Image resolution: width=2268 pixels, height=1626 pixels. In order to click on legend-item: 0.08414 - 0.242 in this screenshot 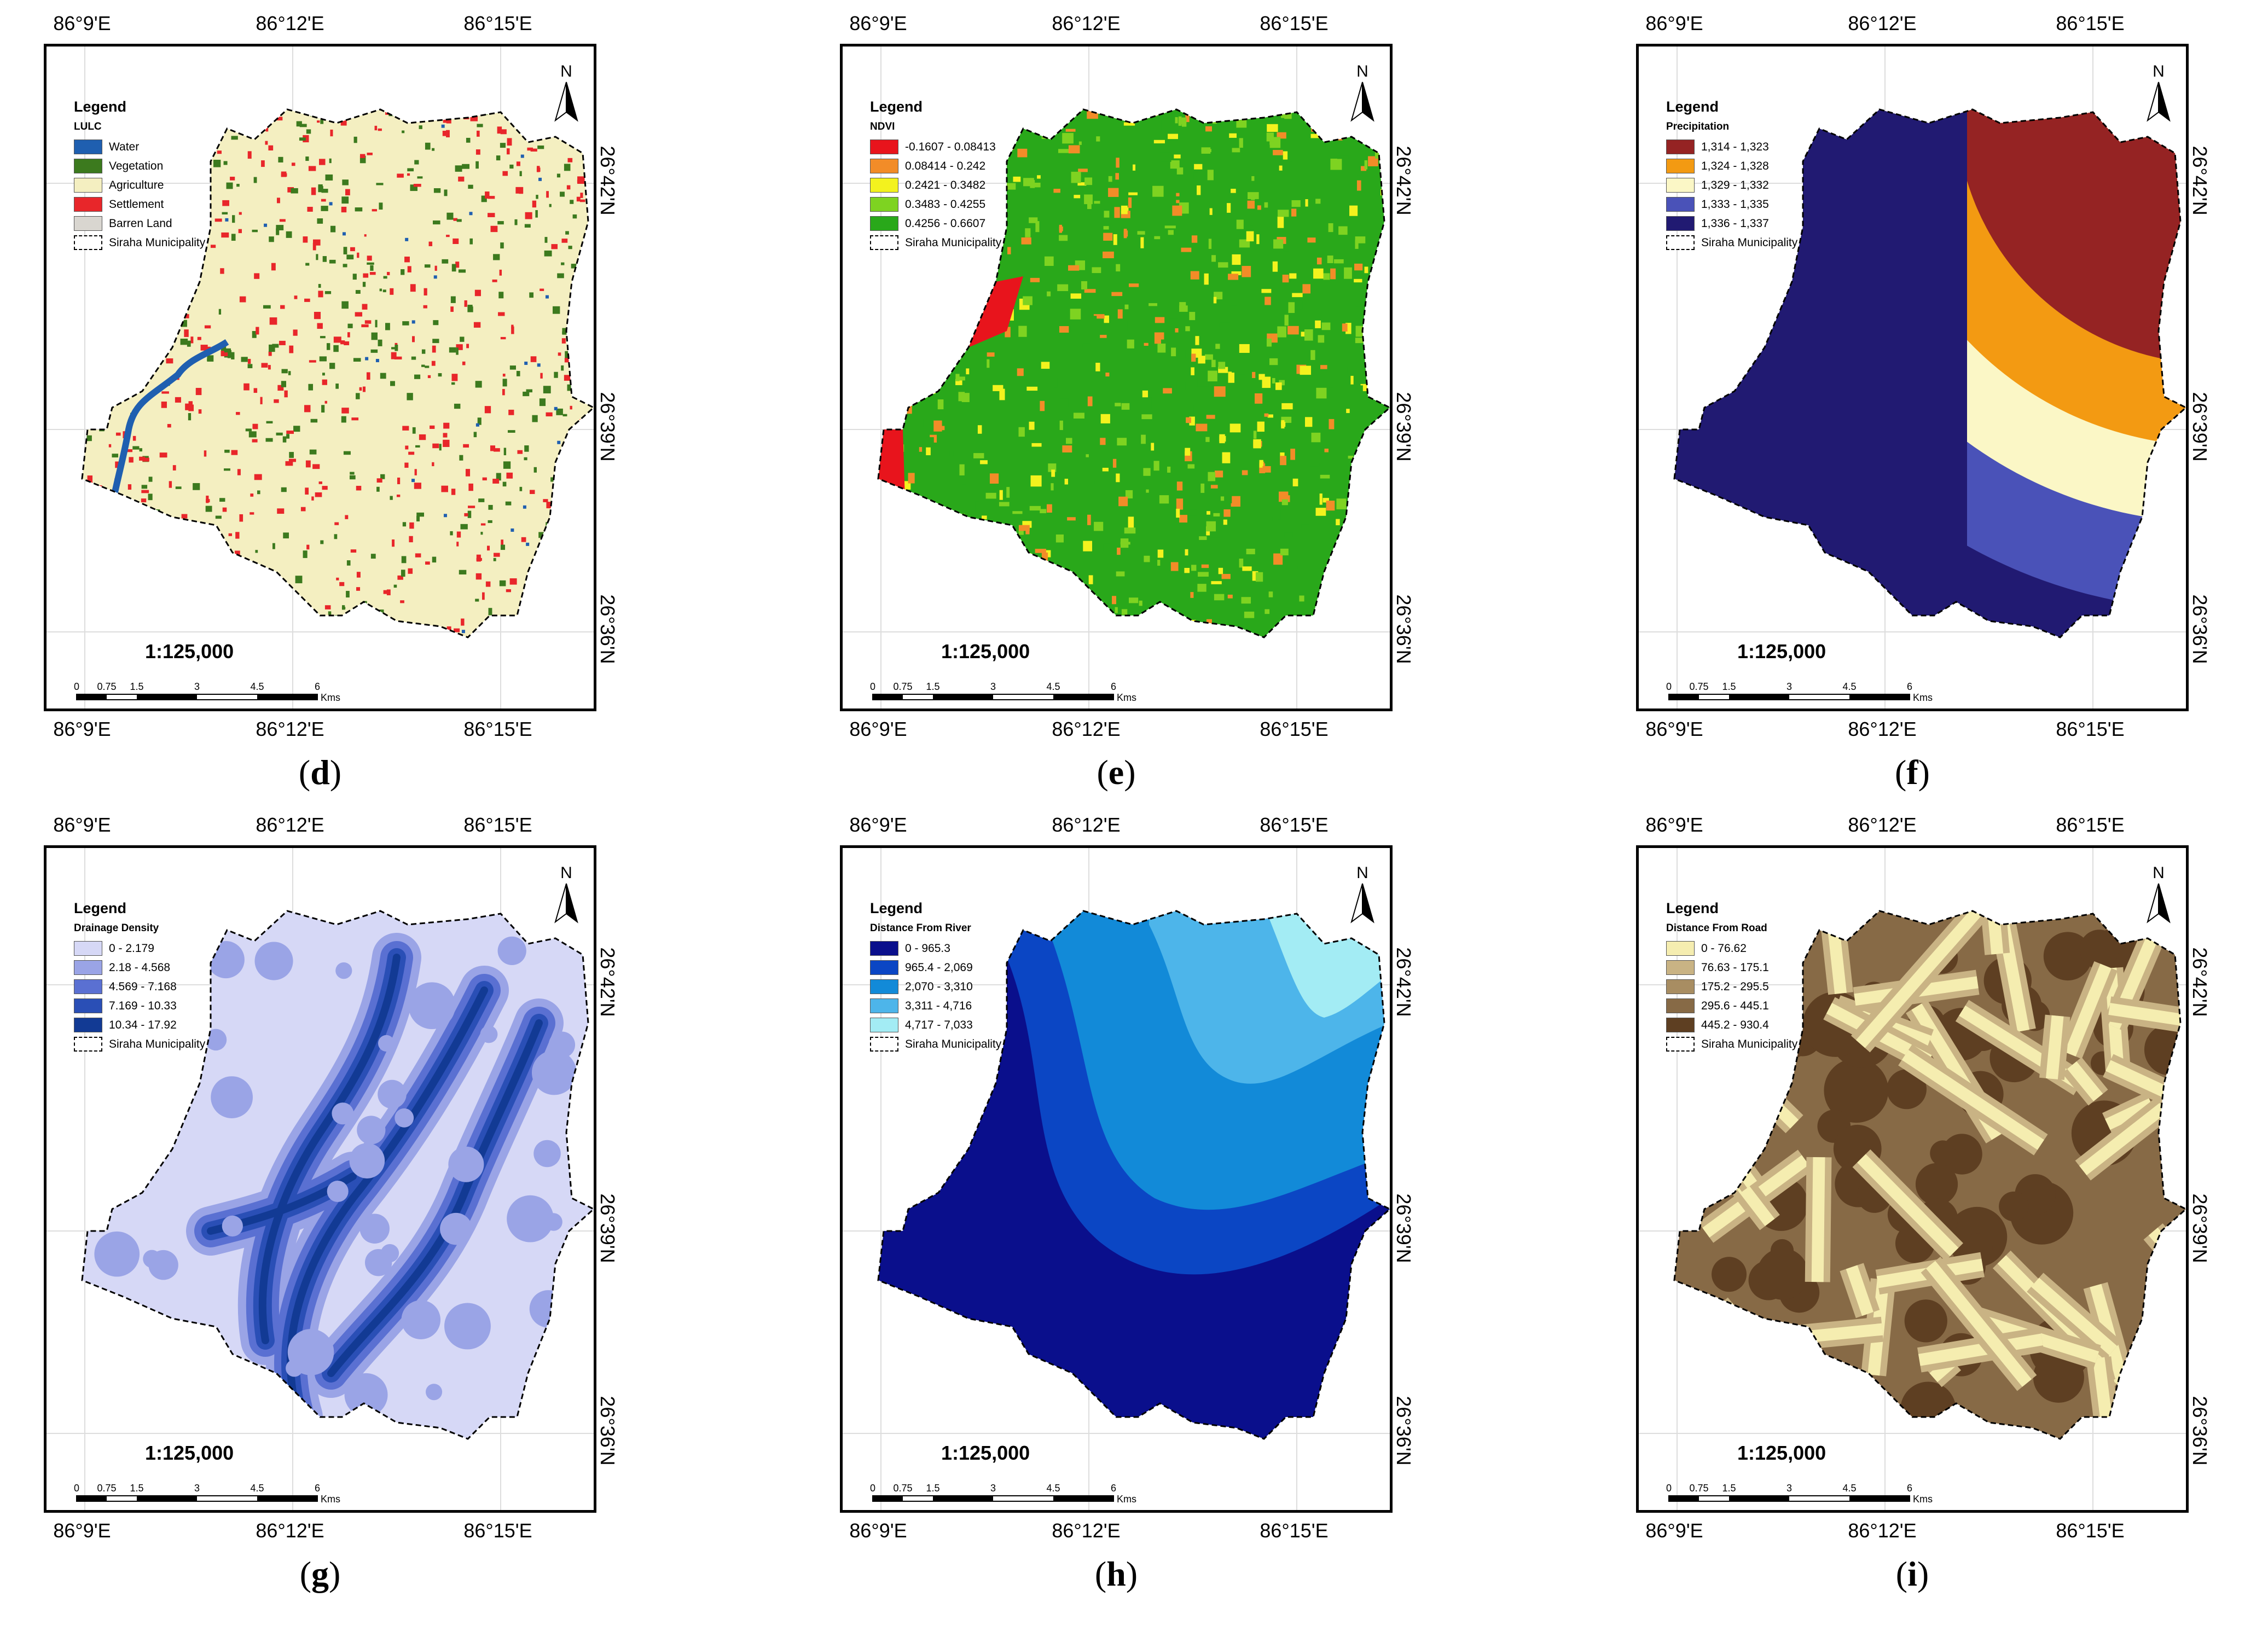, I will do `click(935, 166)`.